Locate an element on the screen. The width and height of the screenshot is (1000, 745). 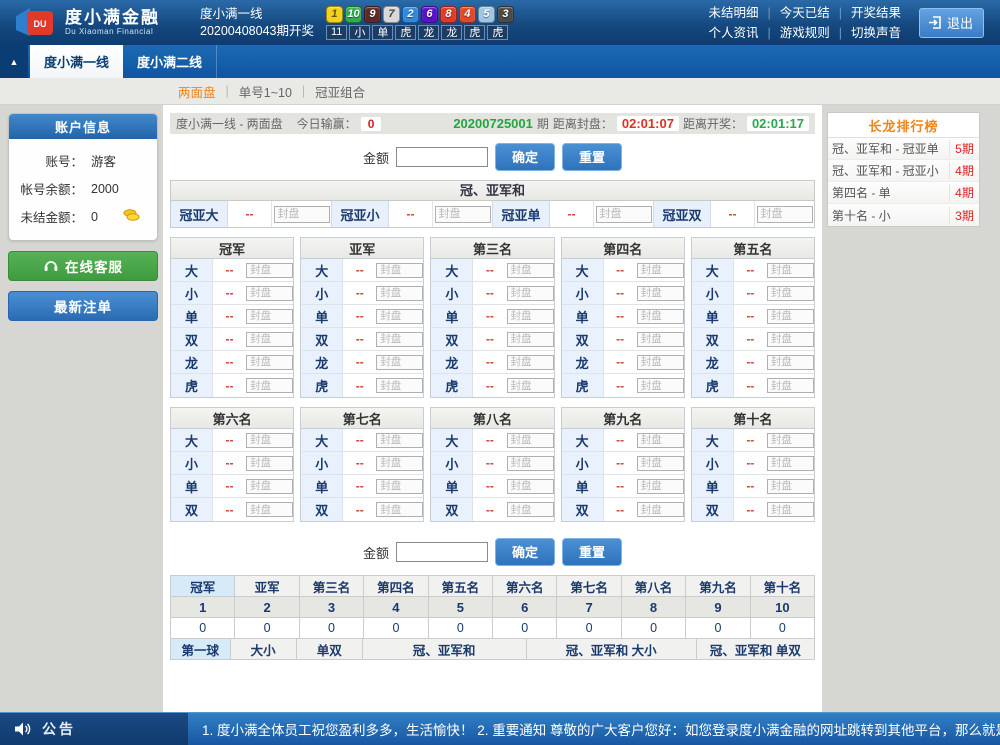
bet-option-第八名-双: 双 is located at coordinates (452, 509).